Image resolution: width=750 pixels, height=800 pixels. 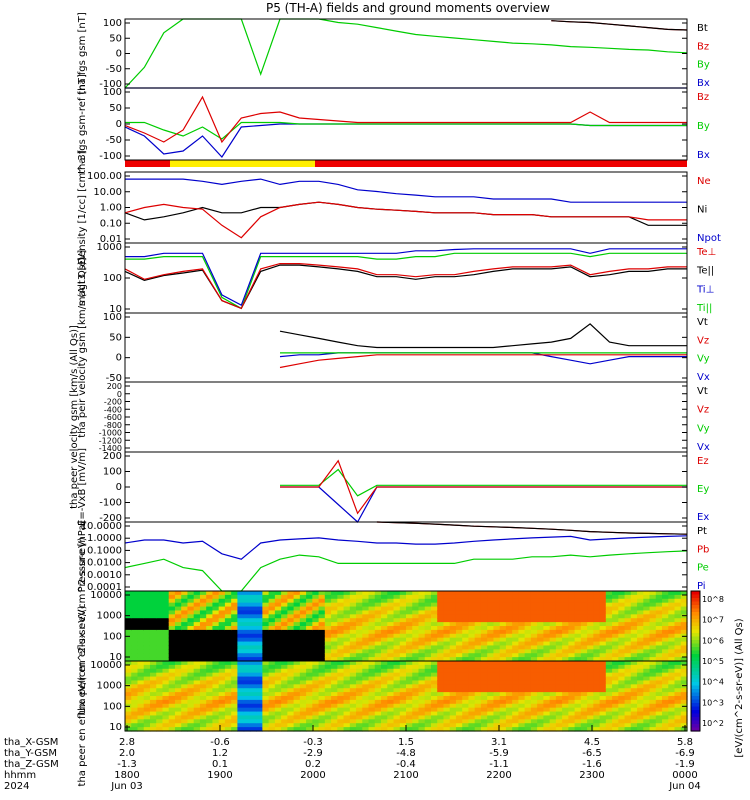 I want to click on y-tick-label: 0.1000, so click(x=104, y=550).